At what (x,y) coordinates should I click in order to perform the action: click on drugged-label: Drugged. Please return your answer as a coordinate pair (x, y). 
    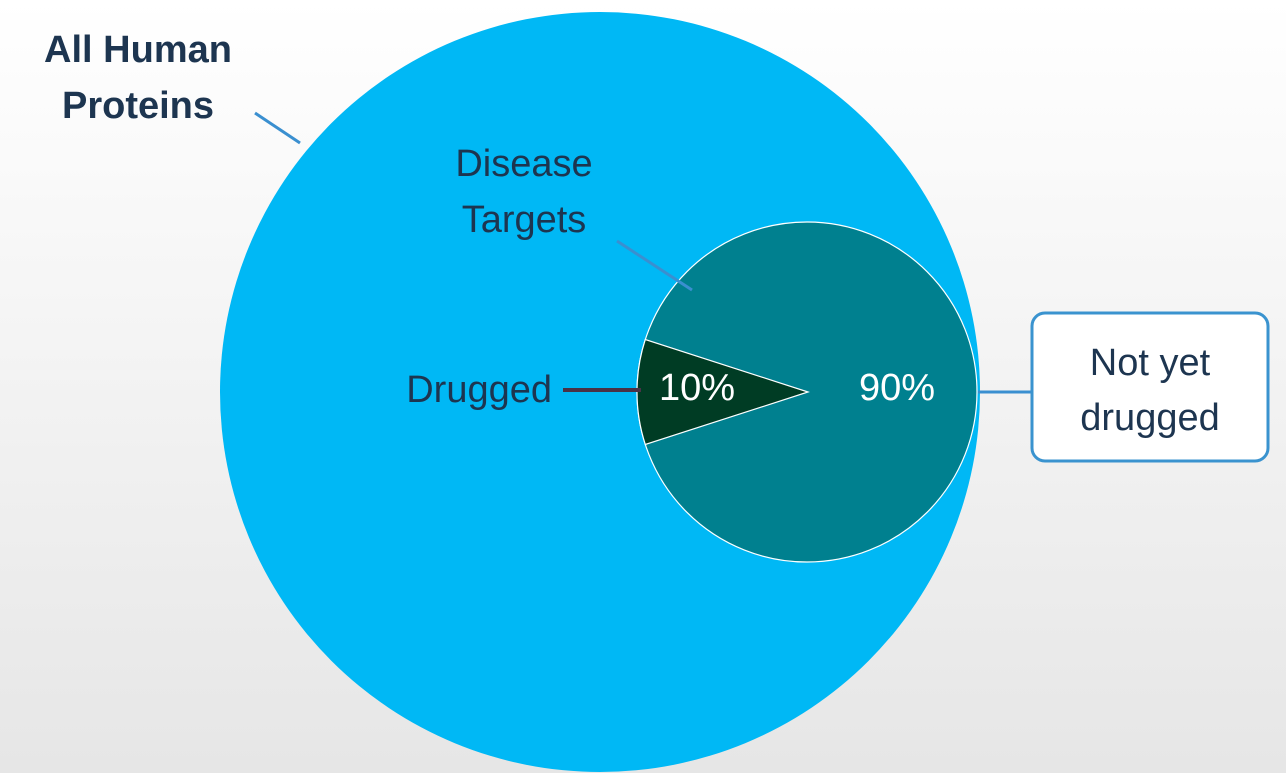
    Looking at the image, I should click on (479, 390).